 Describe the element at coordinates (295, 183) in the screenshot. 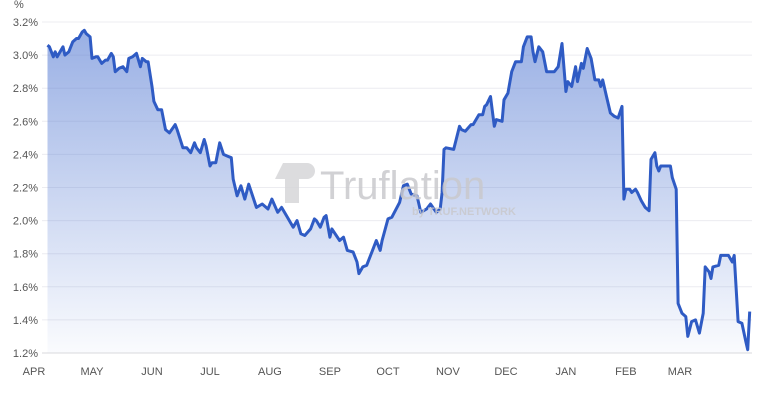

I see `truflation-logo-icon` at that location.